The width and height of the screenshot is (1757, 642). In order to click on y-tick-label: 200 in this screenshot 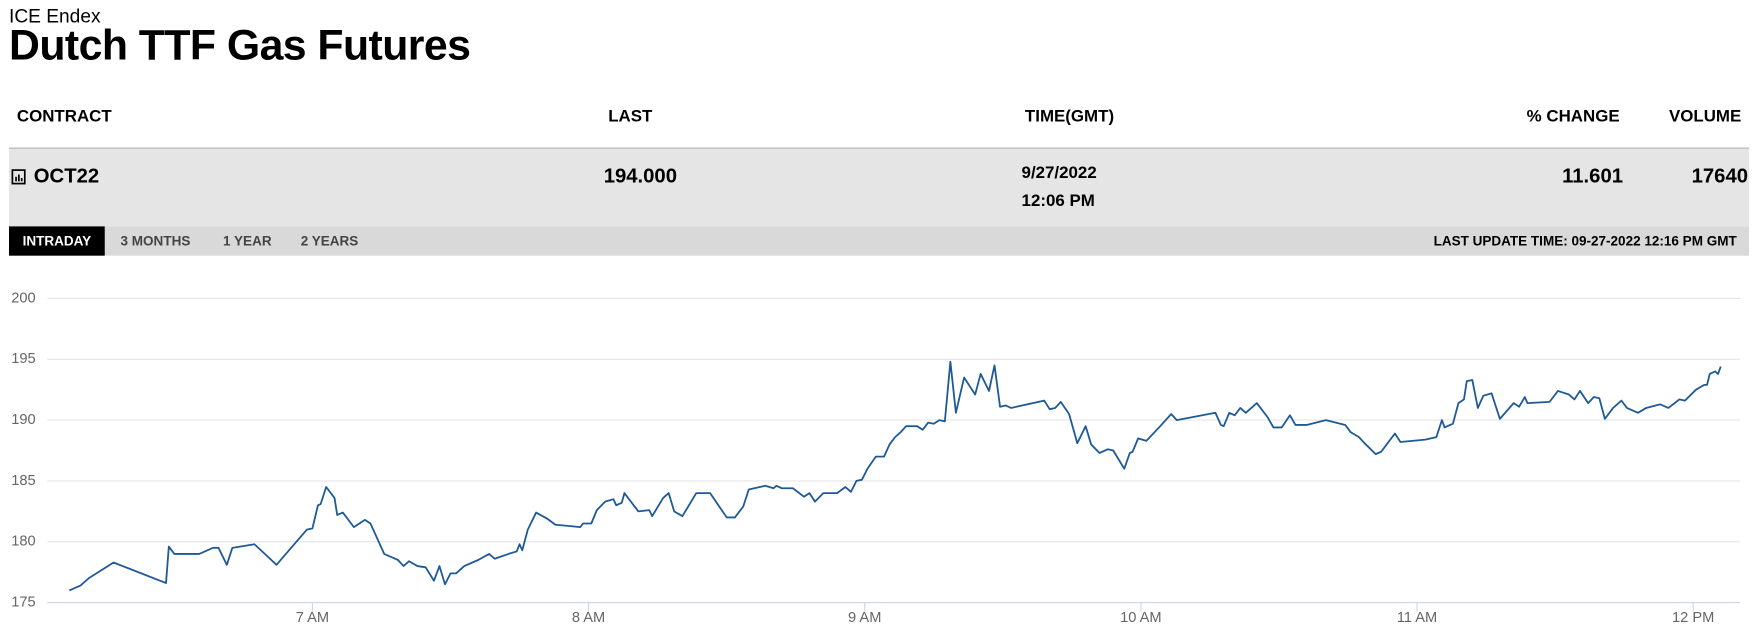, I will do `click(23, 298)`.